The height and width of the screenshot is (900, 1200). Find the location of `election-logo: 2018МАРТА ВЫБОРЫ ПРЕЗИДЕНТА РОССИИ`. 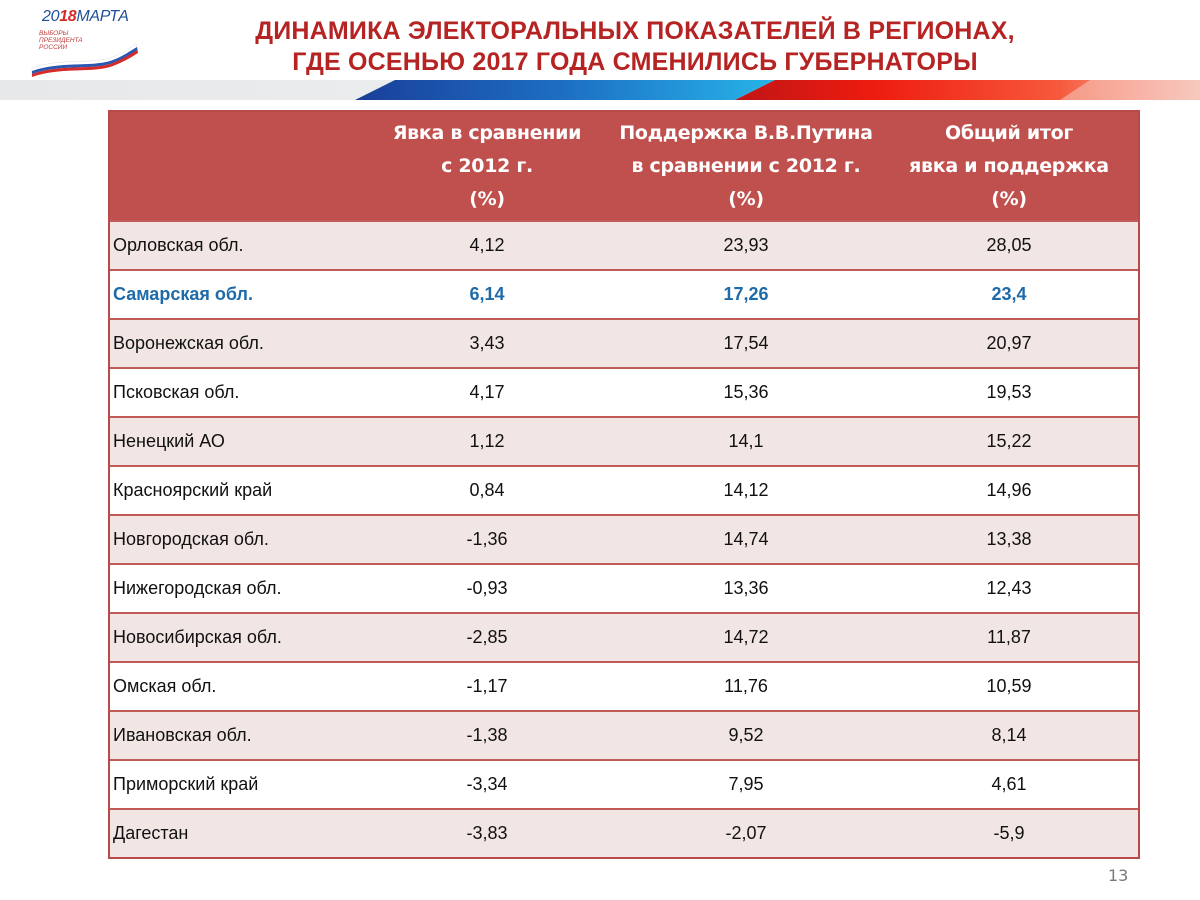

election-logo: 2018МАРТА ВЫБОРЫ ПРЕЗИДЕНТА РОССИИ is located at coordinates (90, 41).